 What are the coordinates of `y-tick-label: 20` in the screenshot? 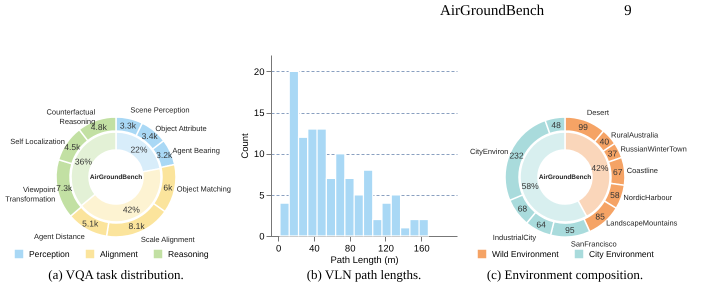 It's located at (259, 72).